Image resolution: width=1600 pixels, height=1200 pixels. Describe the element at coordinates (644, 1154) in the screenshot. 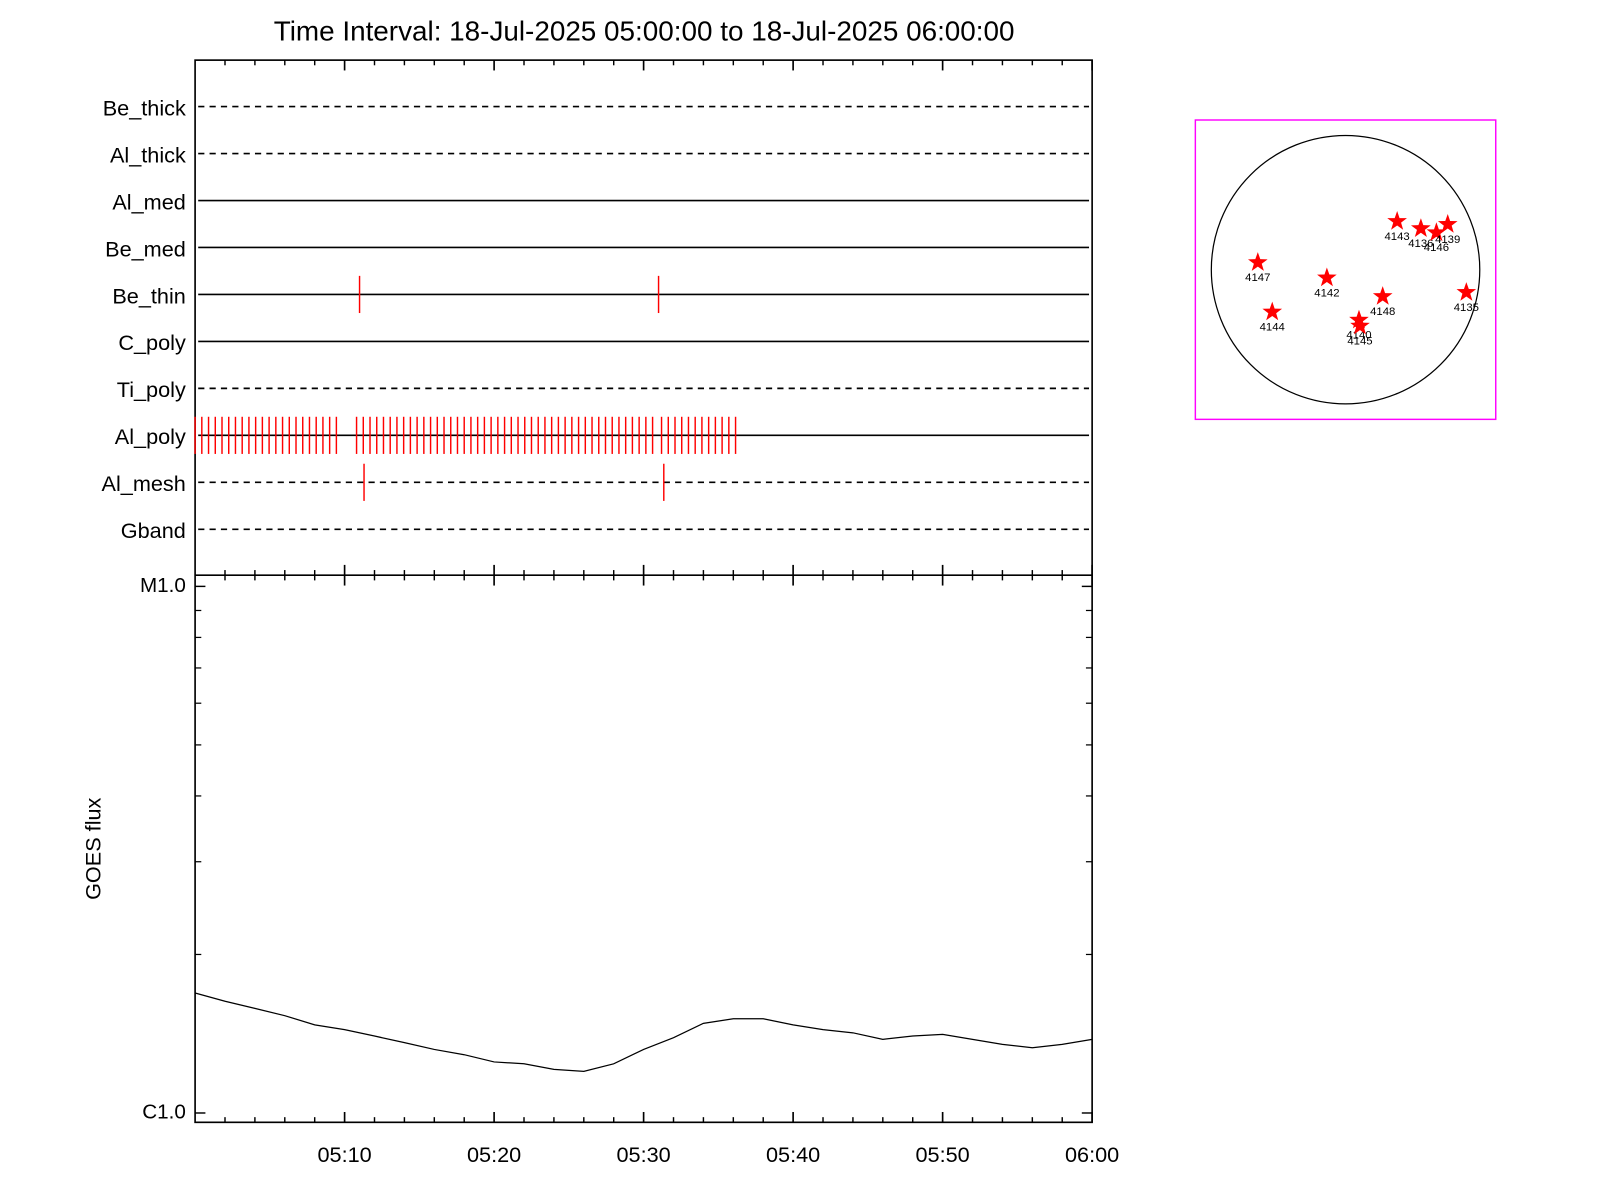

I see `x-tick-label: 05:30` at that location.